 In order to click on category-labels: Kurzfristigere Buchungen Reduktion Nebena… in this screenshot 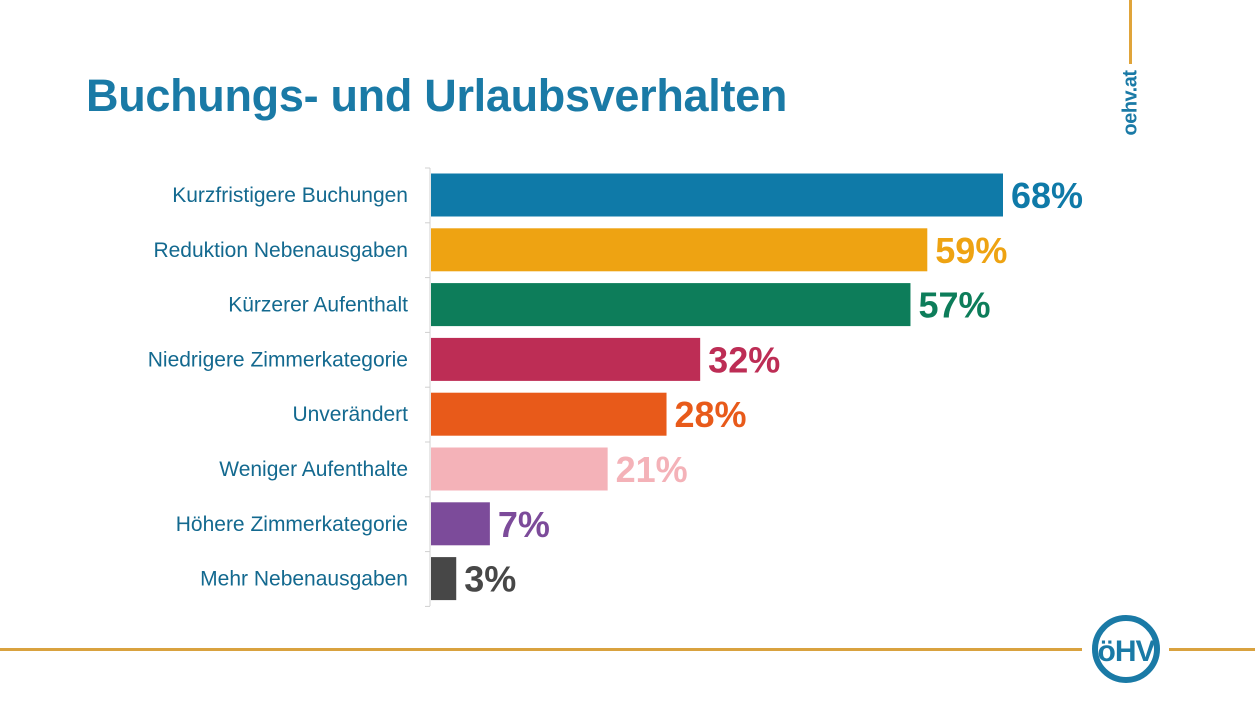, I will do `click(278, 387)`.